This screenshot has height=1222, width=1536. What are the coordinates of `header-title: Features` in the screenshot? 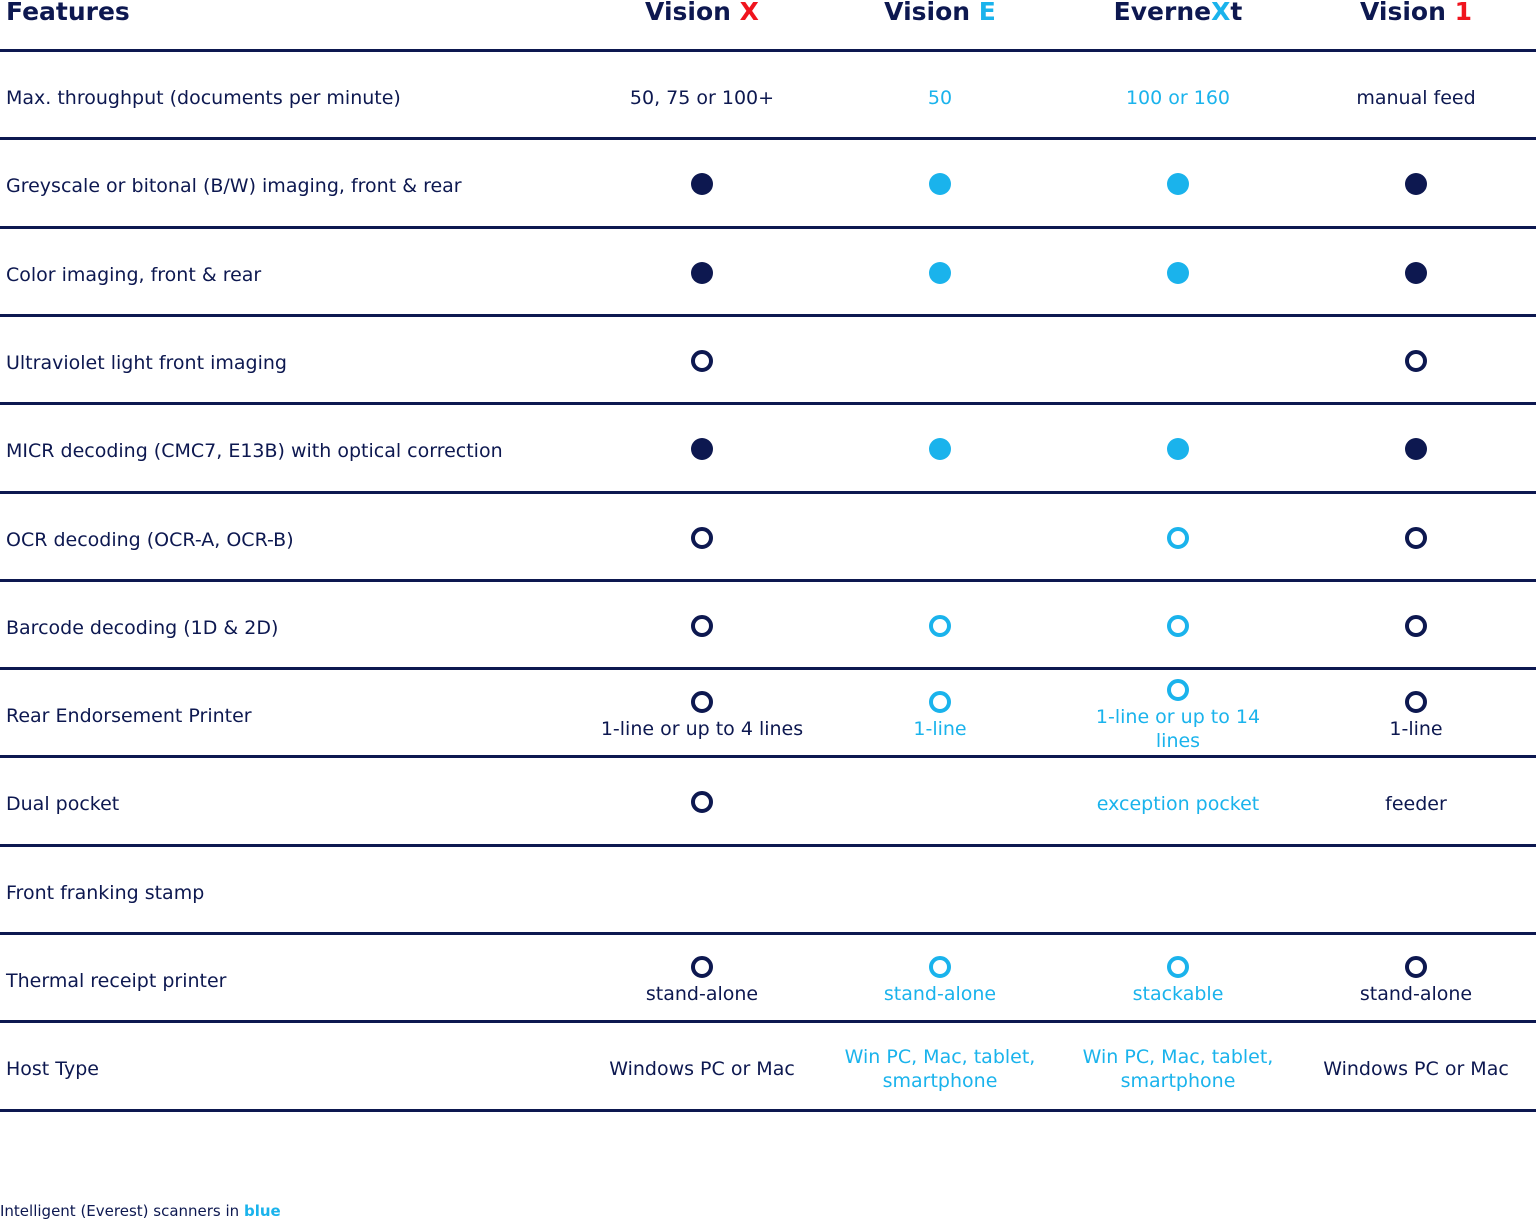 It's located at (68, 13).